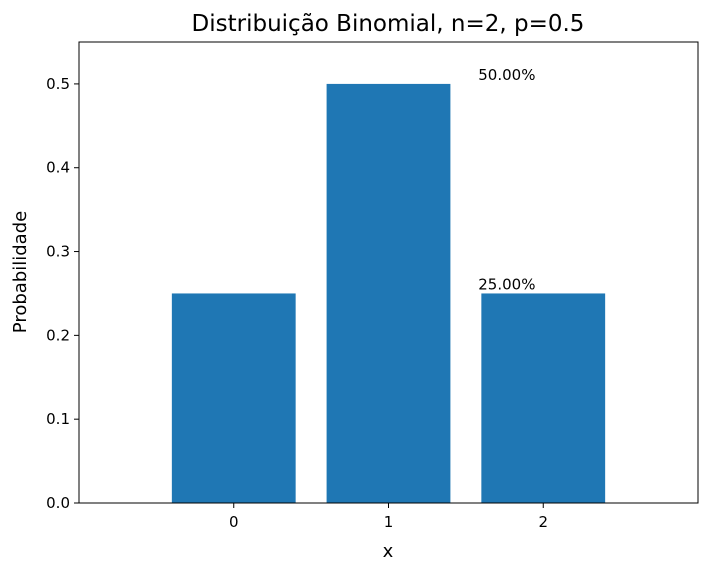 This screenshot has height=574, width=710. What do you see at coordinates (58, 335) in the screenshot?
I see `y-tick-label: 0.2` at bounding box center [58, 335].